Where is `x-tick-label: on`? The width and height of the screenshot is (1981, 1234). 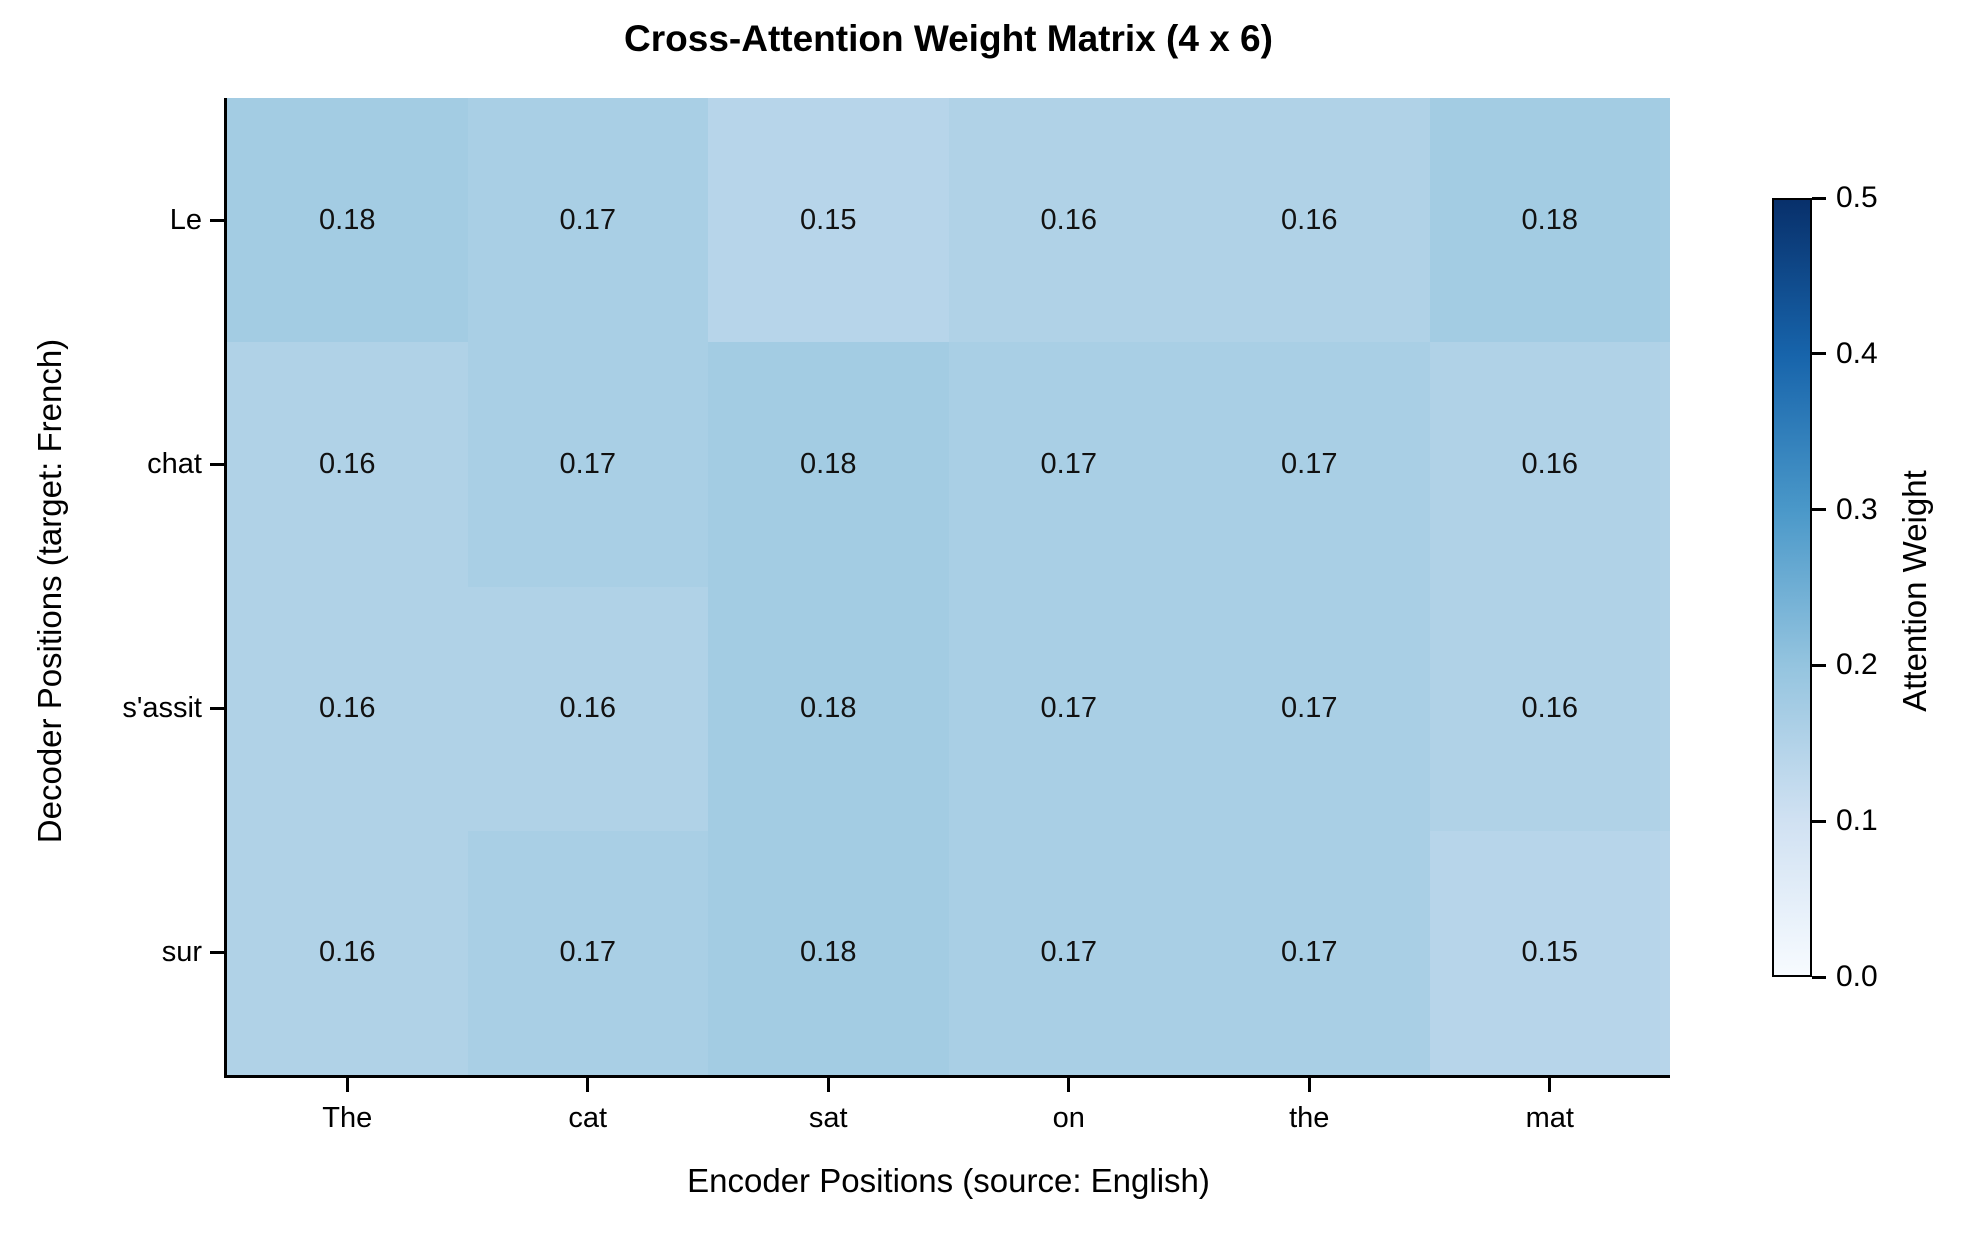
x-tick-label: on is located at coordinates (1068, 1118).